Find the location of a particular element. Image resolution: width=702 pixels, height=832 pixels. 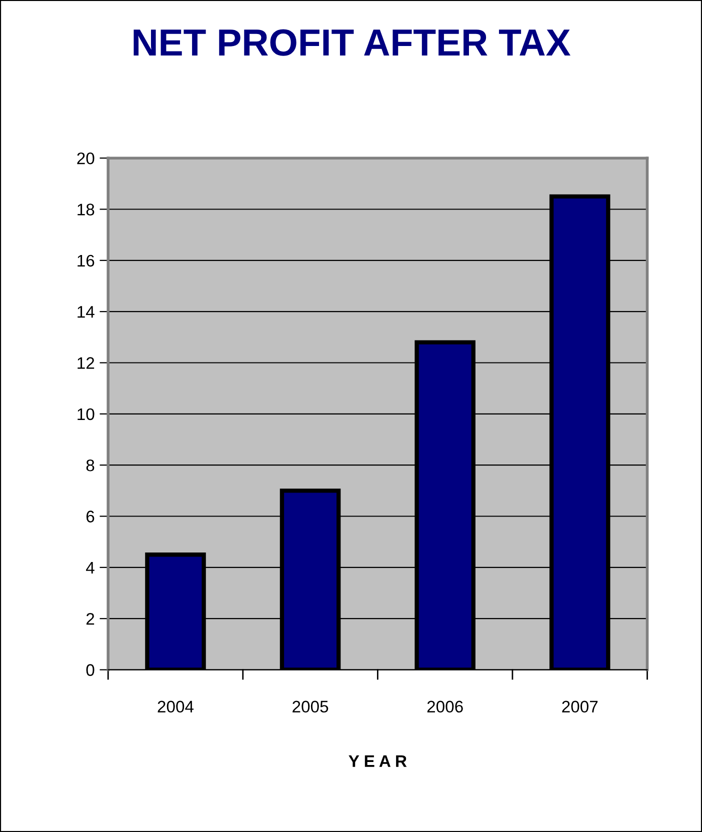

y-tick-label: 14 is located at coordinates (86, 312).